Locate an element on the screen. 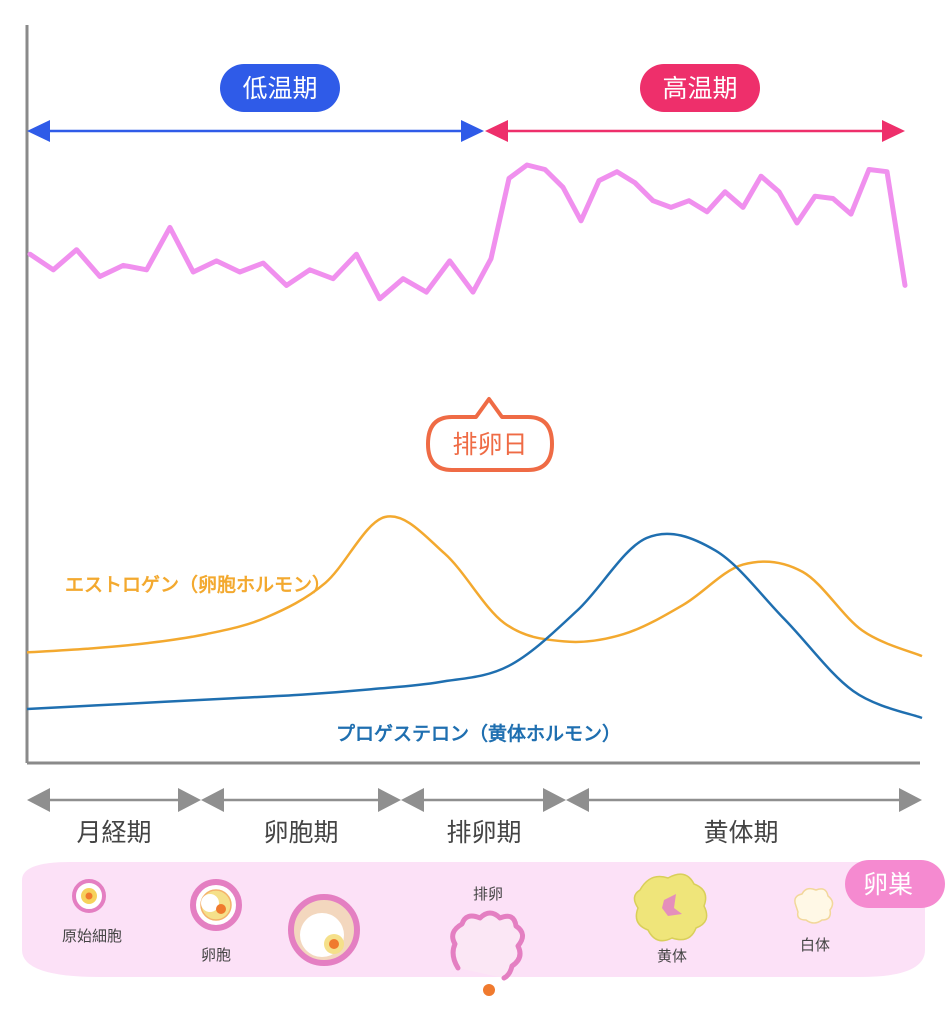 This screenshot has height=1024, width=945. primordial-follicle-label: 原始細胞 is located at coordinates (92, 936).